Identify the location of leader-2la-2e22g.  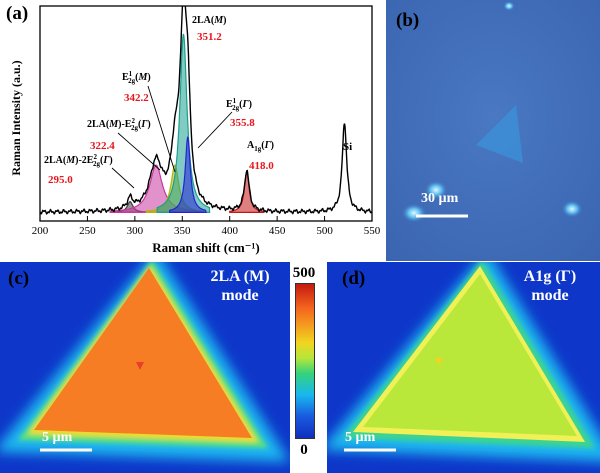
(123, 178).